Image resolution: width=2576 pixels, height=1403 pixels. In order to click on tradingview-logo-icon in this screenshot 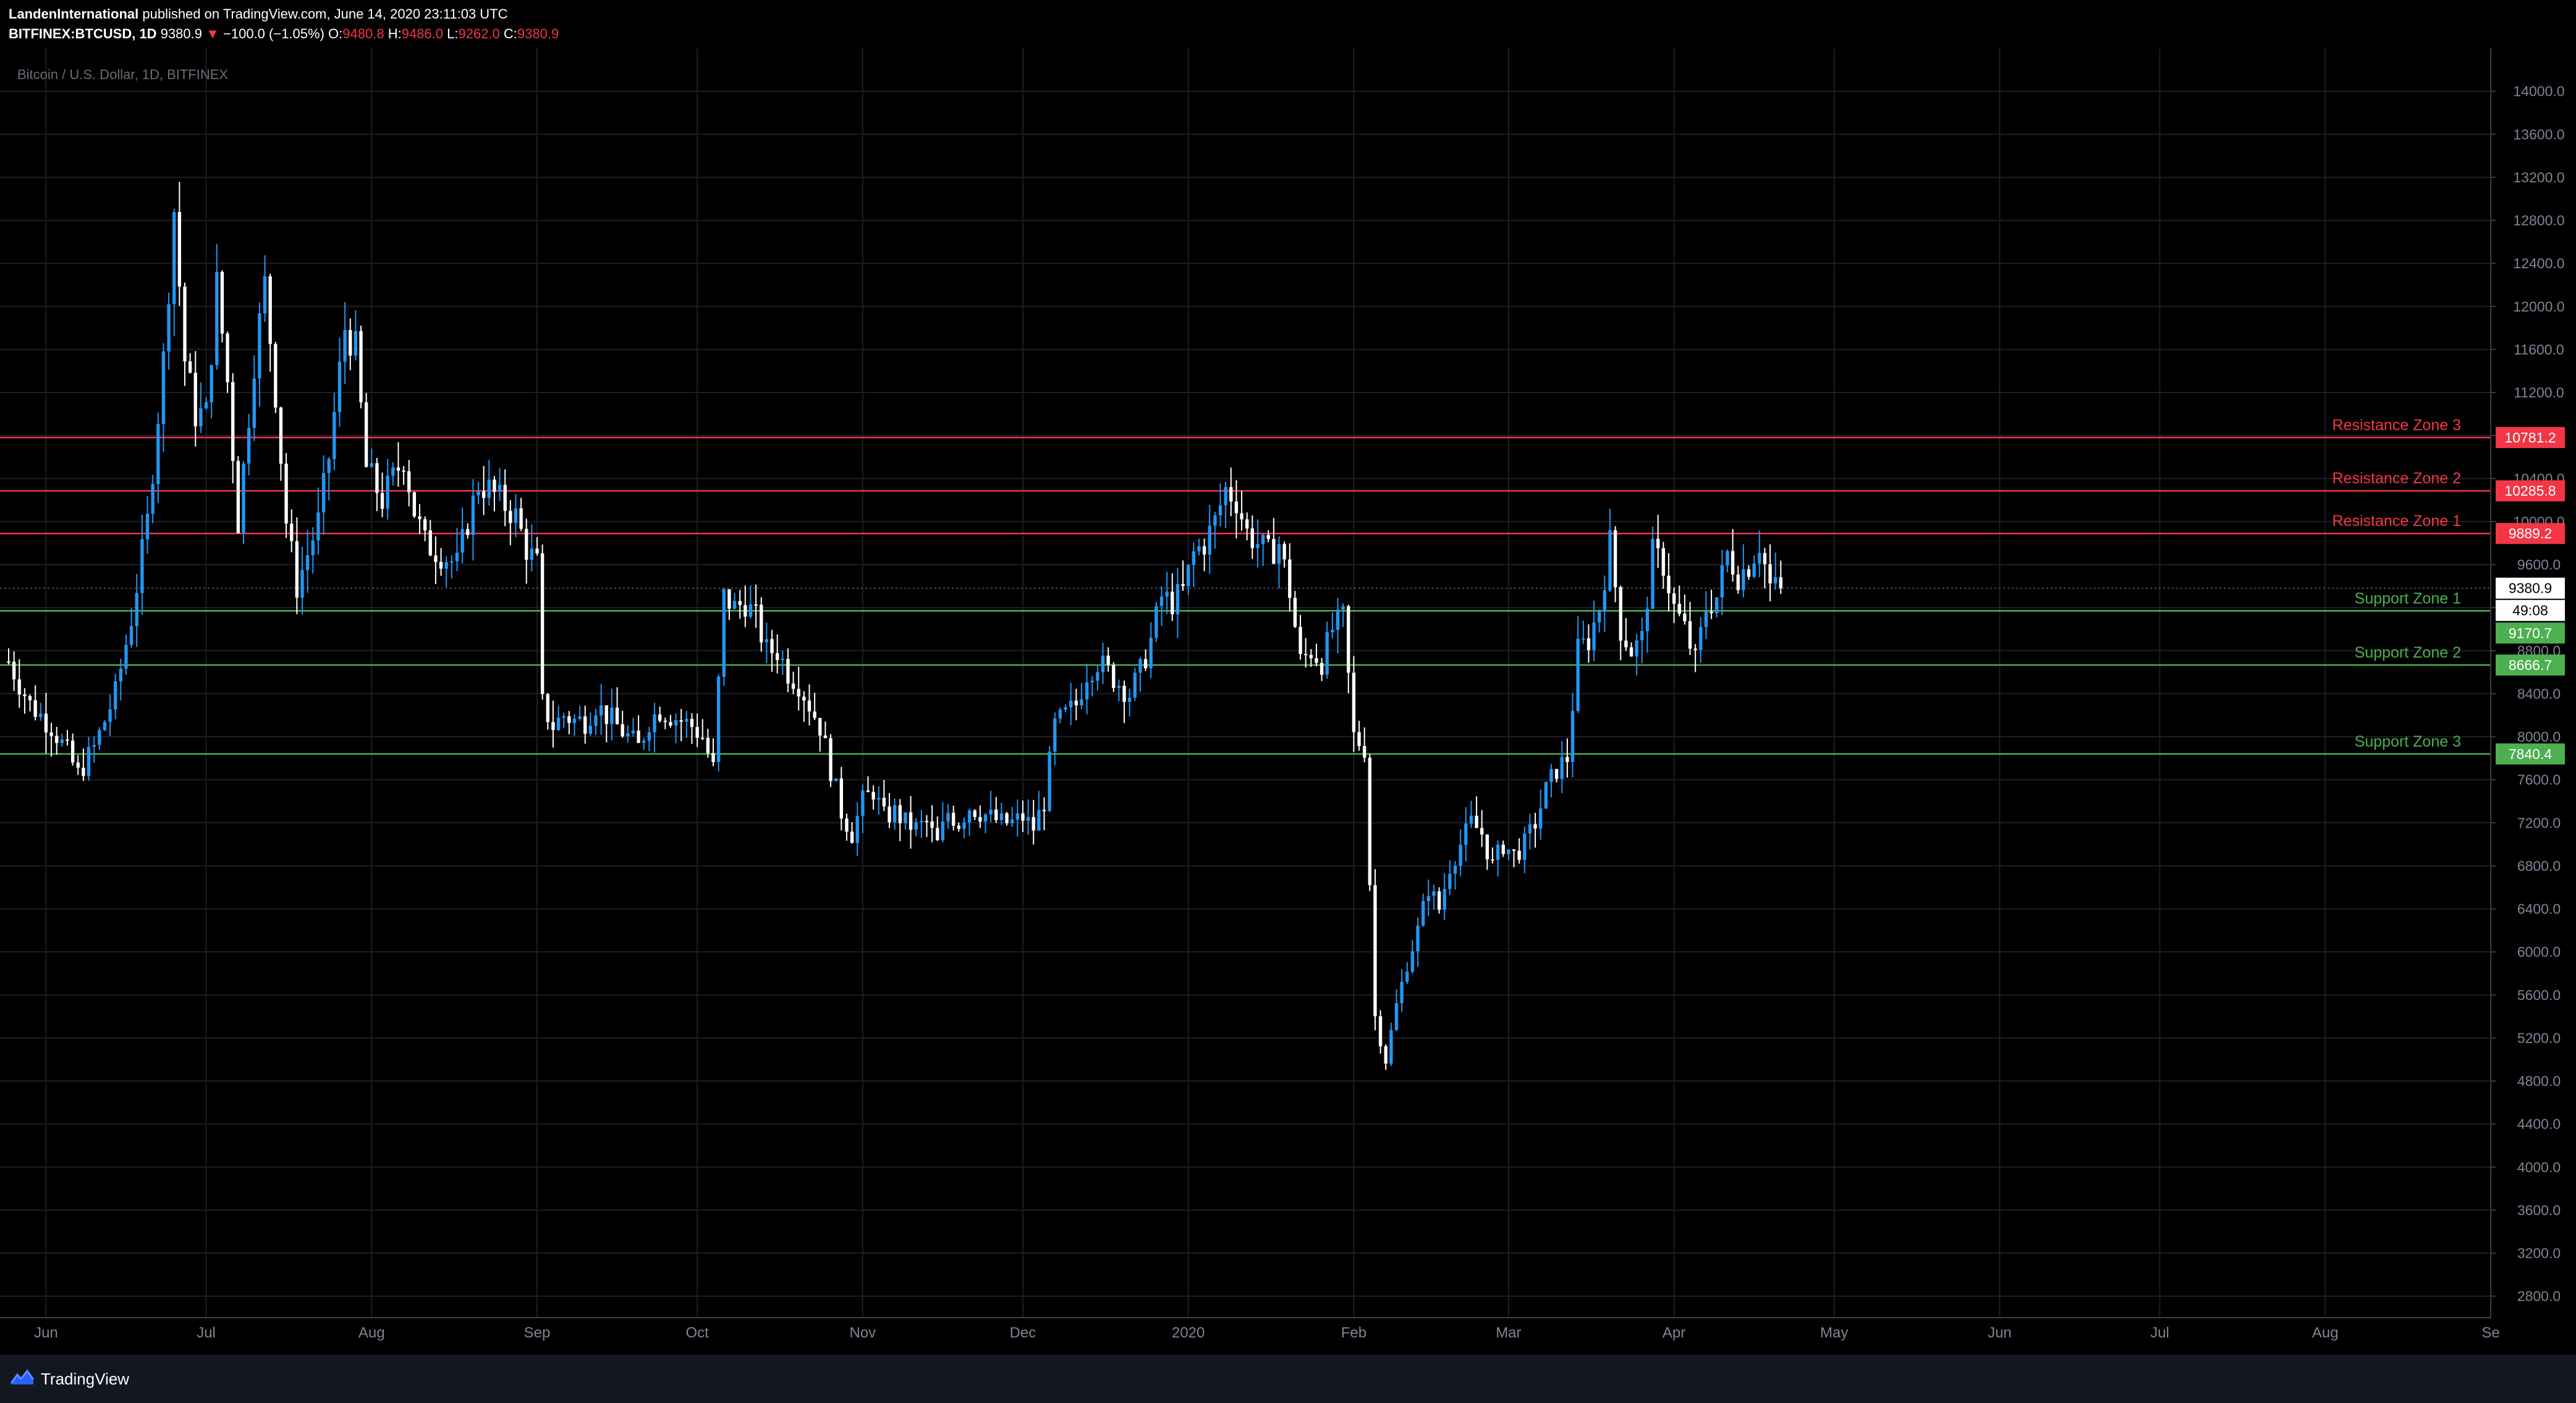, I will do `click(22, 1377)`.